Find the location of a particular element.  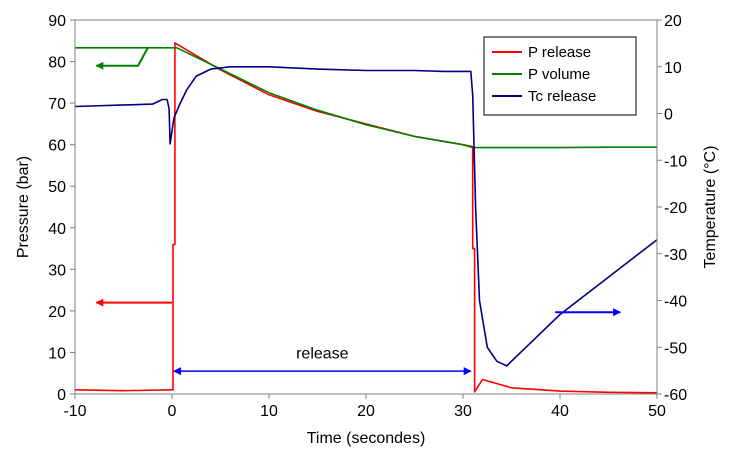

legend-box is located at coordinates (560, 76).